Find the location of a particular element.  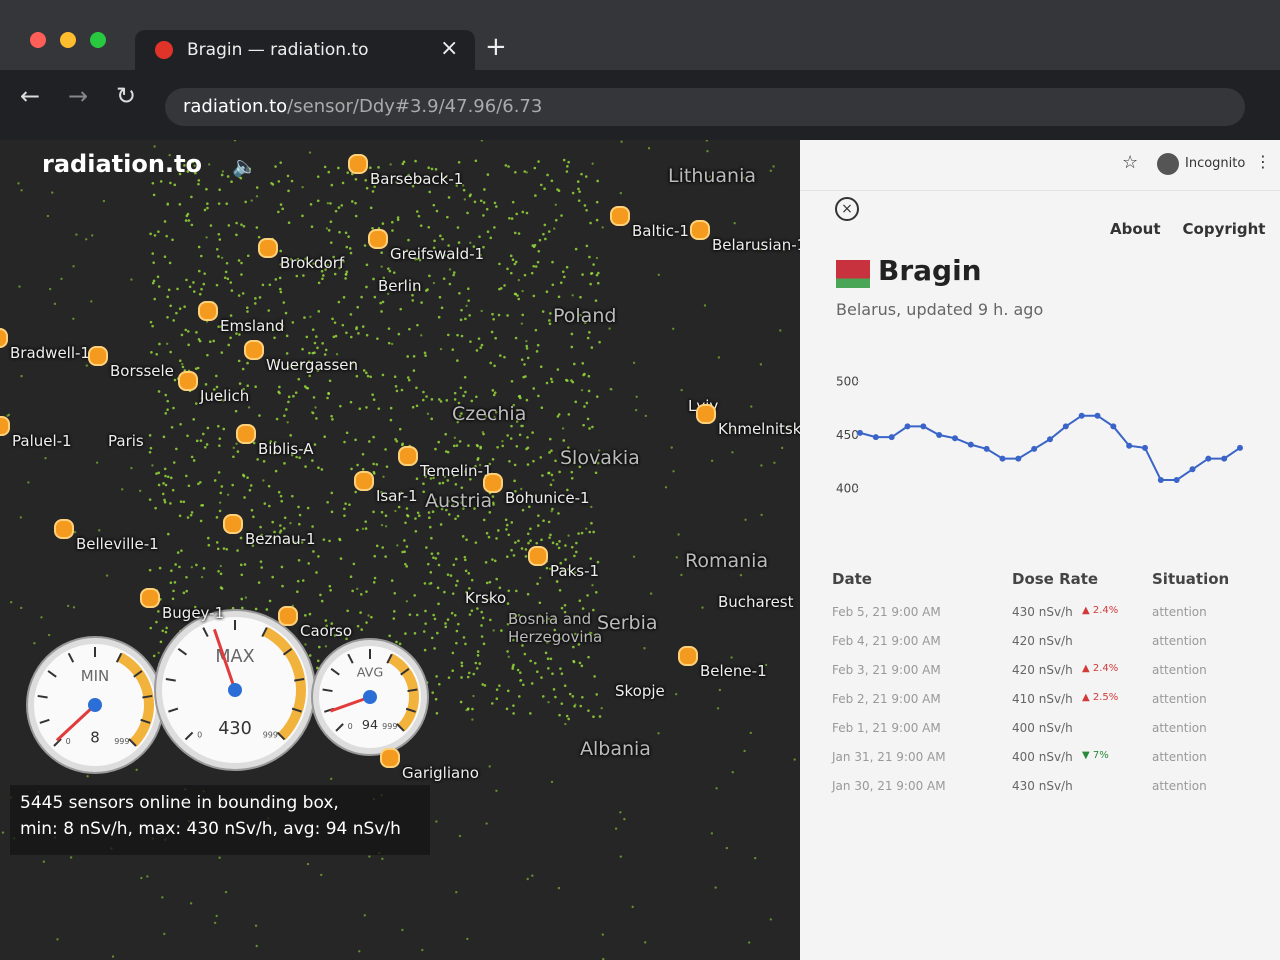

nav-link: Copyright is located at coordinates (1224, 229).